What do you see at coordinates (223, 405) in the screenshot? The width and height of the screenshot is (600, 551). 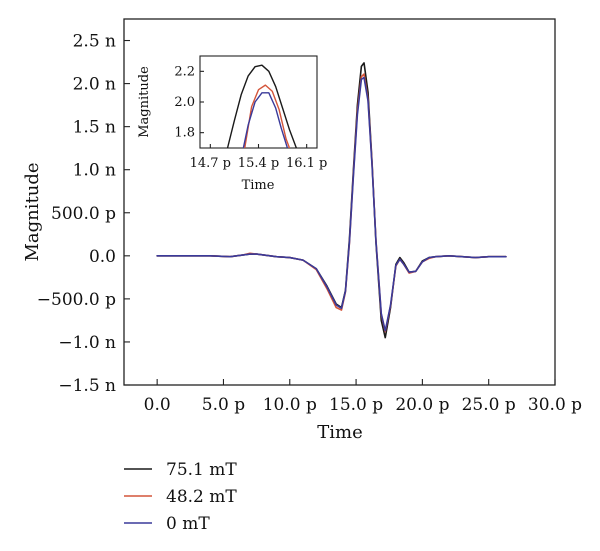 I see `x-tick-label: 5.0 p` at bounding box center [223, 405].